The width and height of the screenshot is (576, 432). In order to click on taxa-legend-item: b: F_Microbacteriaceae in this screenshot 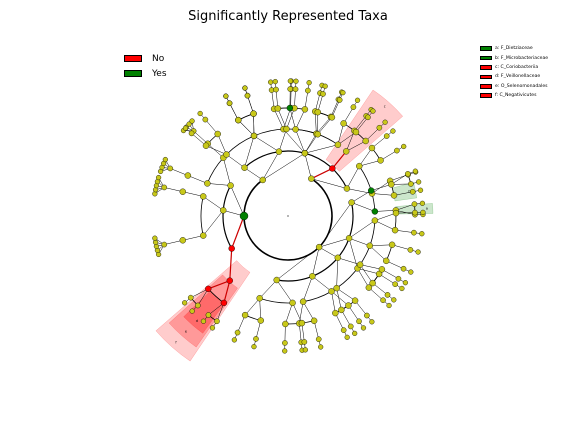, I will do `click(514, 57)`.